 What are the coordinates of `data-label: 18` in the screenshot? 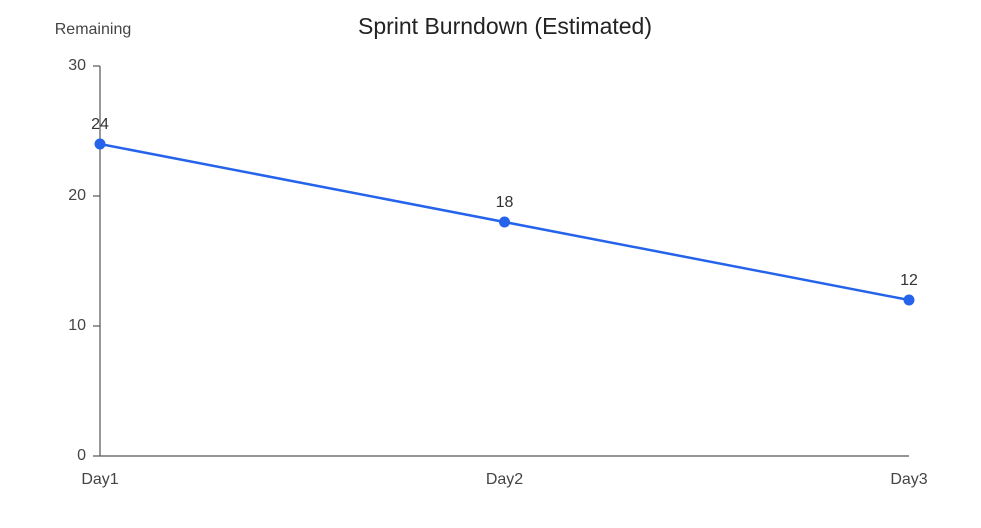 It's located at (505, 202).